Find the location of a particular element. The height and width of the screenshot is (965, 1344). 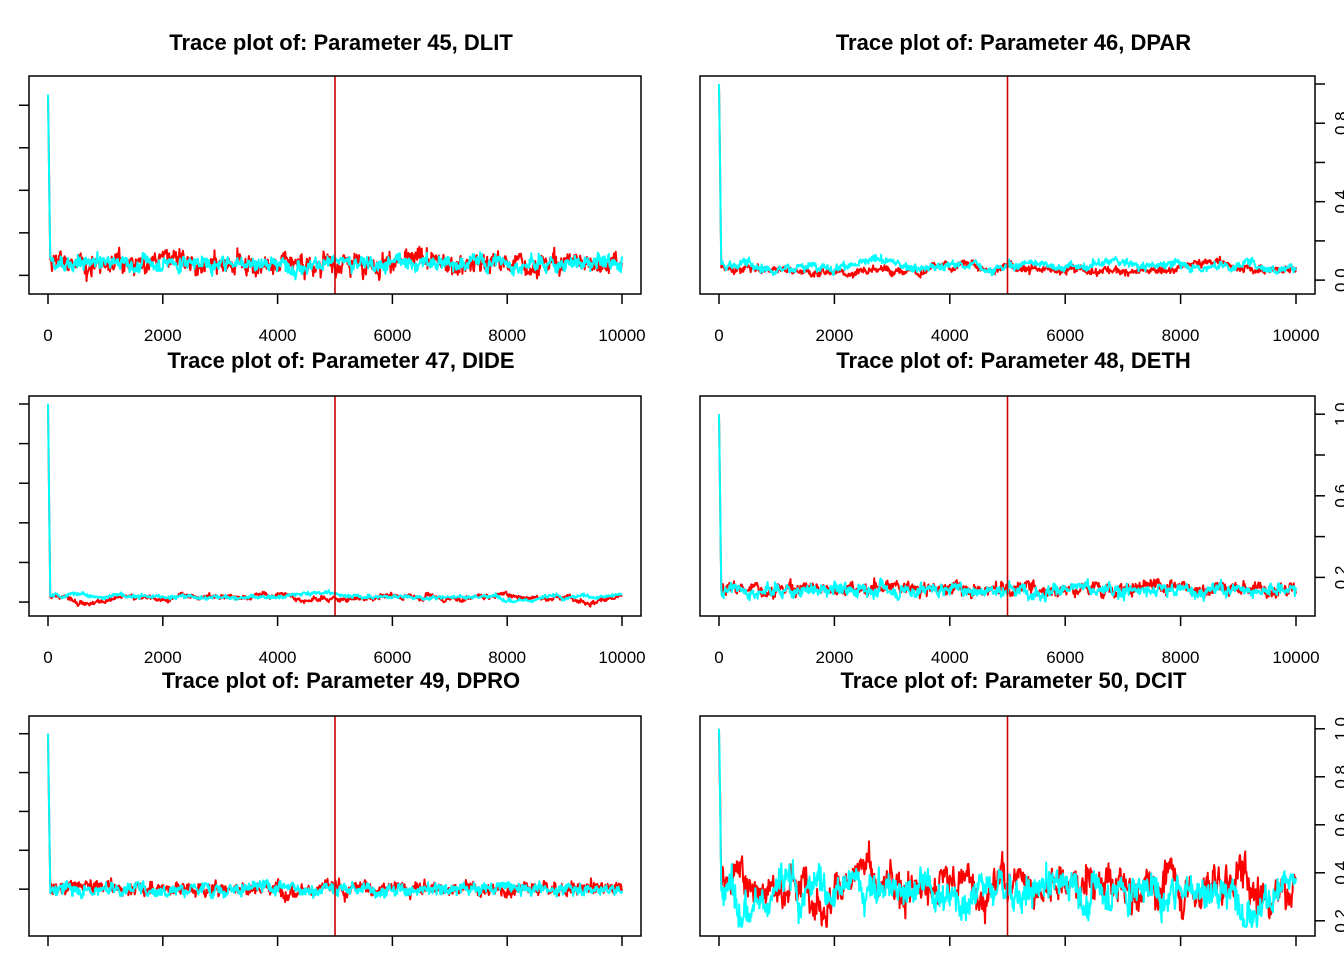

trace-panel-5: Trace plot of: Parameter 49, DPRO is located at coordinates (330, 807).